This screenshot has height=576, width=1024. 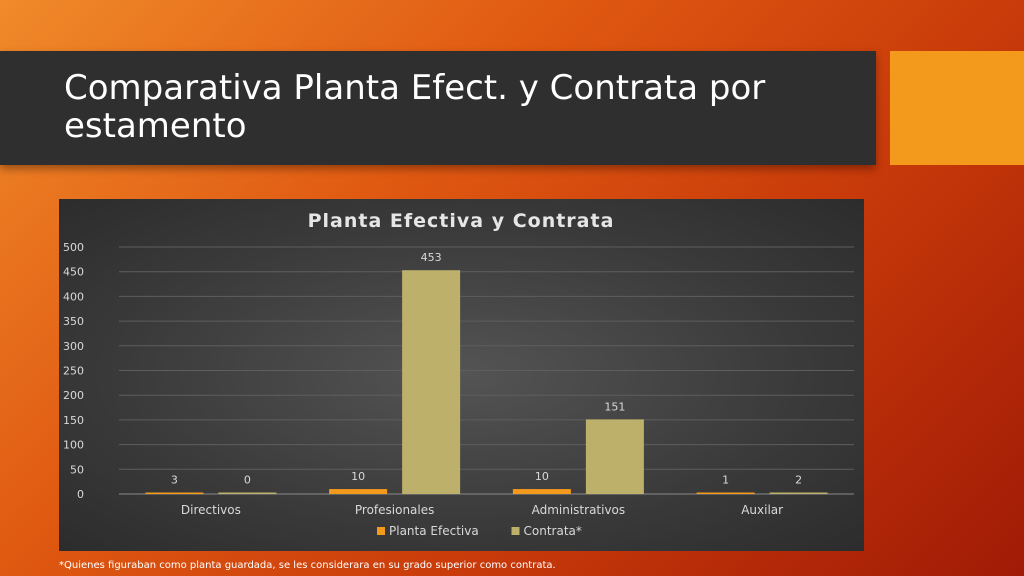 I want to click on y-tick-label: 450, so click(x=73, y=272).